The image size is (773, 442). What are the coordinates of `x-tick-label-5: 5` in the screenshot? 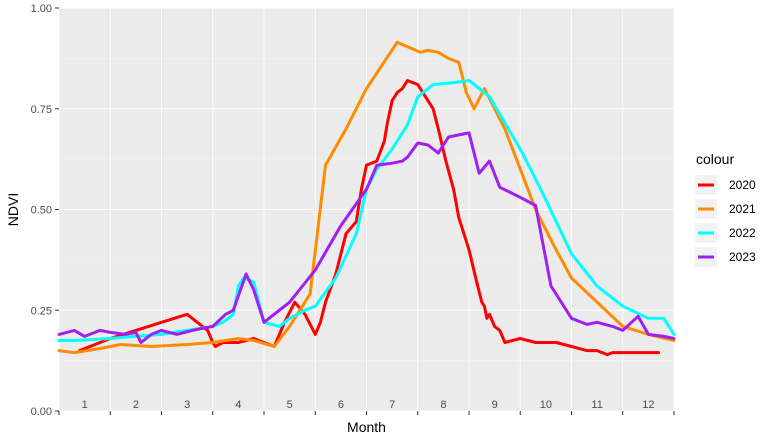 It's located at (290, 405).